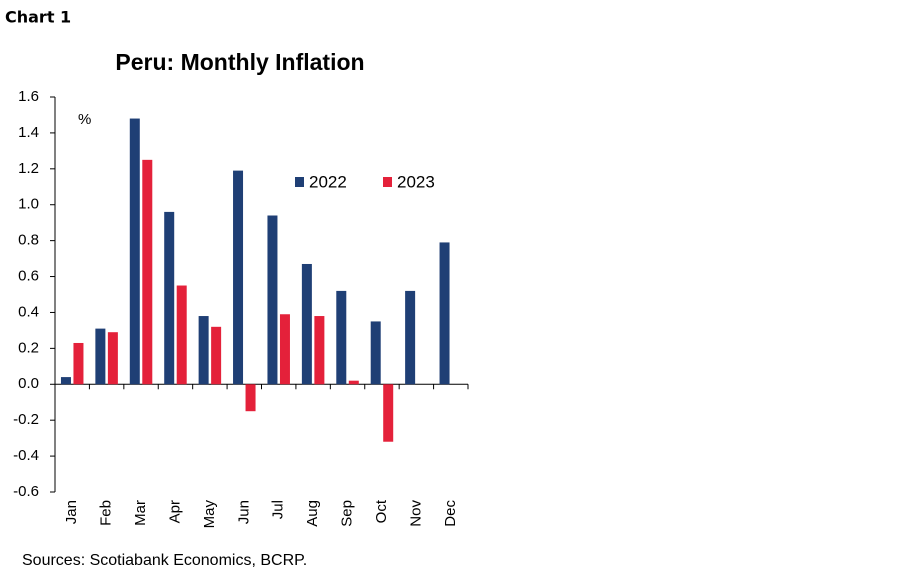 Image resolution: width=900 pixels, height=579 pixels. I want to click on x-tick-label: Jun, so click(243, 512).